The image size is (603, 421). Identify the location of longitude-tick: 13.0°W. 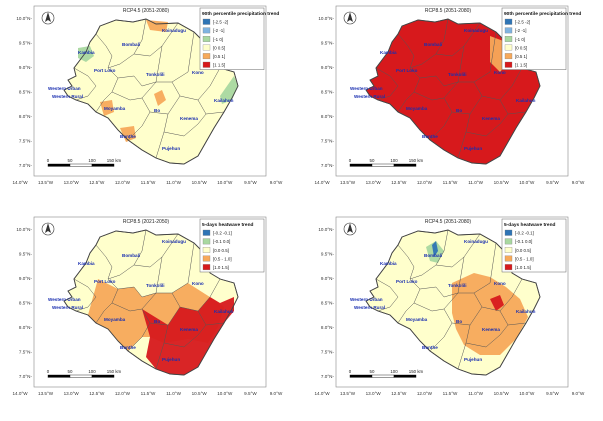
(374, 182).